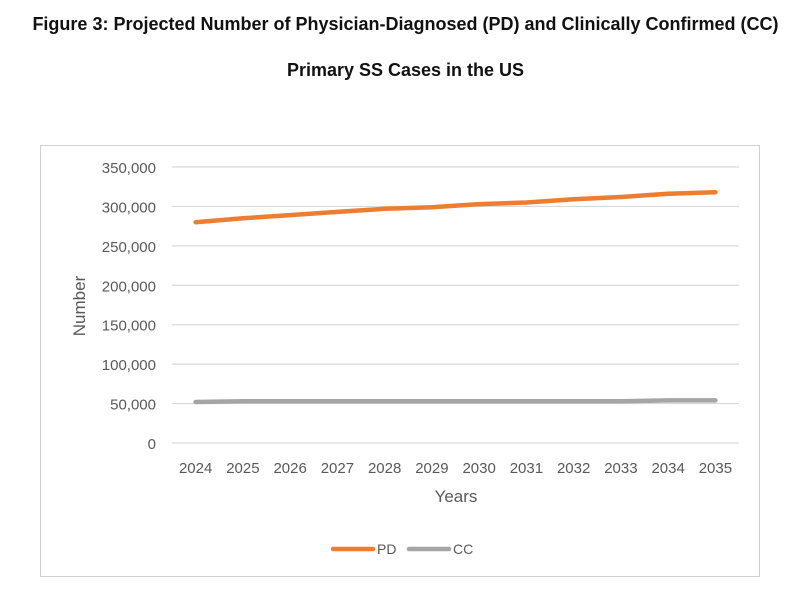 This screenshot has width=811, height=610. Describe the element at coordinates (384, 468) in the screenshot. I see `x-tick-label: 2028` at that location.